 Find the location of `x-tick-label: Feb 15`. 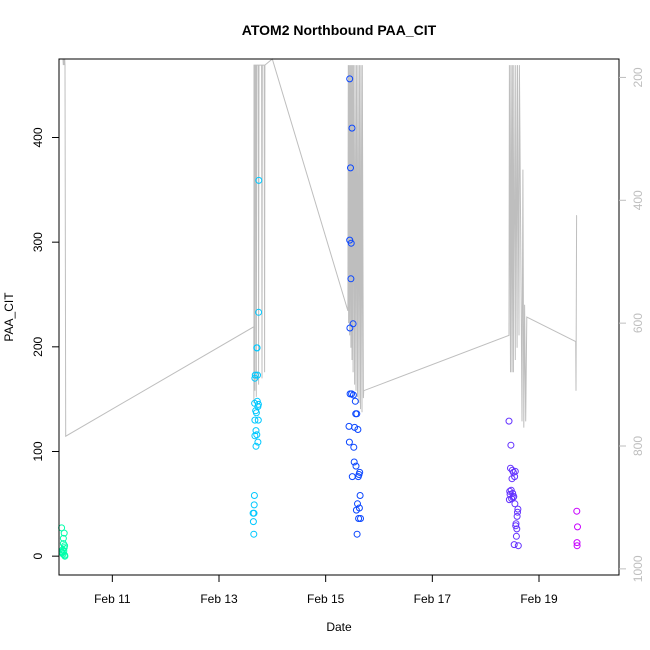

x-tick-label: Feb 15 is located at coordinates (326, 599).